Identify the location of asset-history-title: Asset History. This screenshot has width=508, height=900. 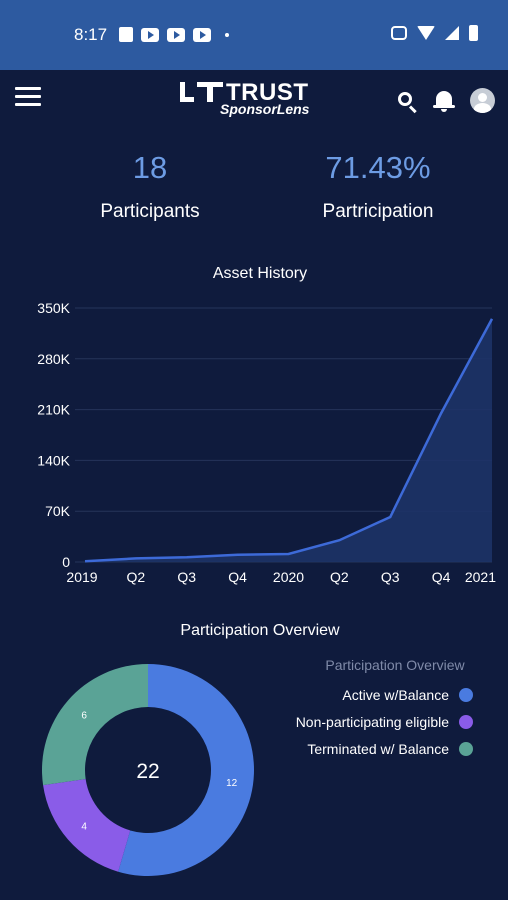
(260, 273).